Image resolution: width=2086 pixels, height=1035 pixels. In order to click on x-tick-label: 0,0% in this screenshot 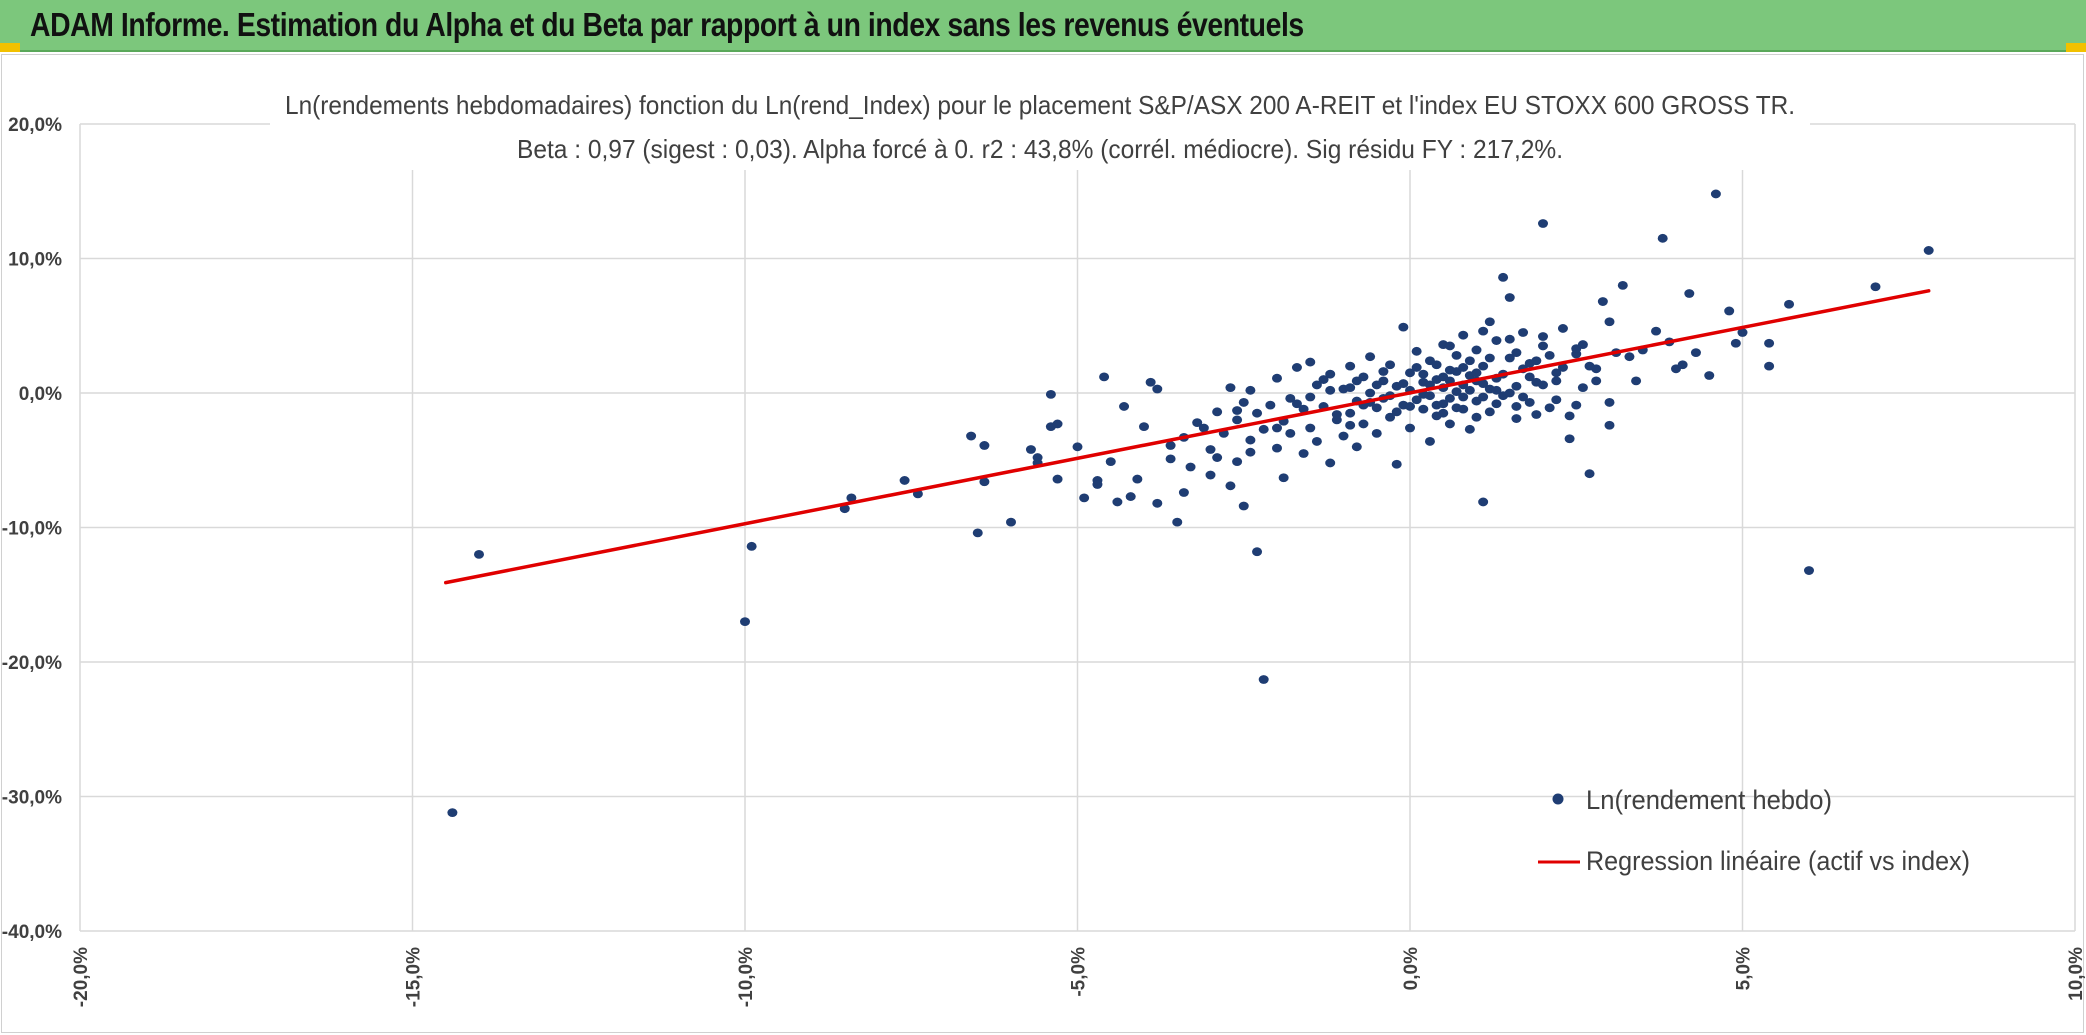, I will do `click(1411, 968)`.